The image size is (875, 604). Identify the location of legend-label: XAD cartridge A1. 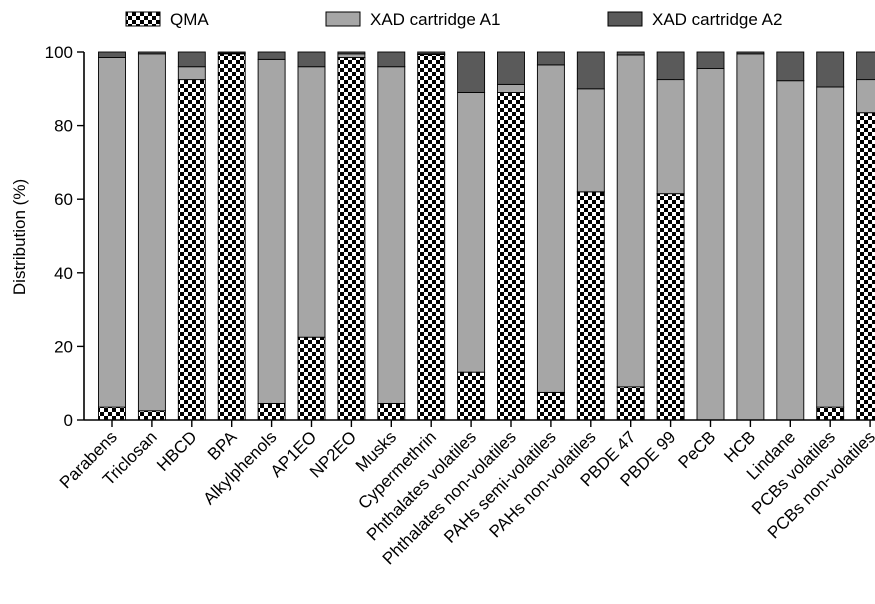
(435, 19).